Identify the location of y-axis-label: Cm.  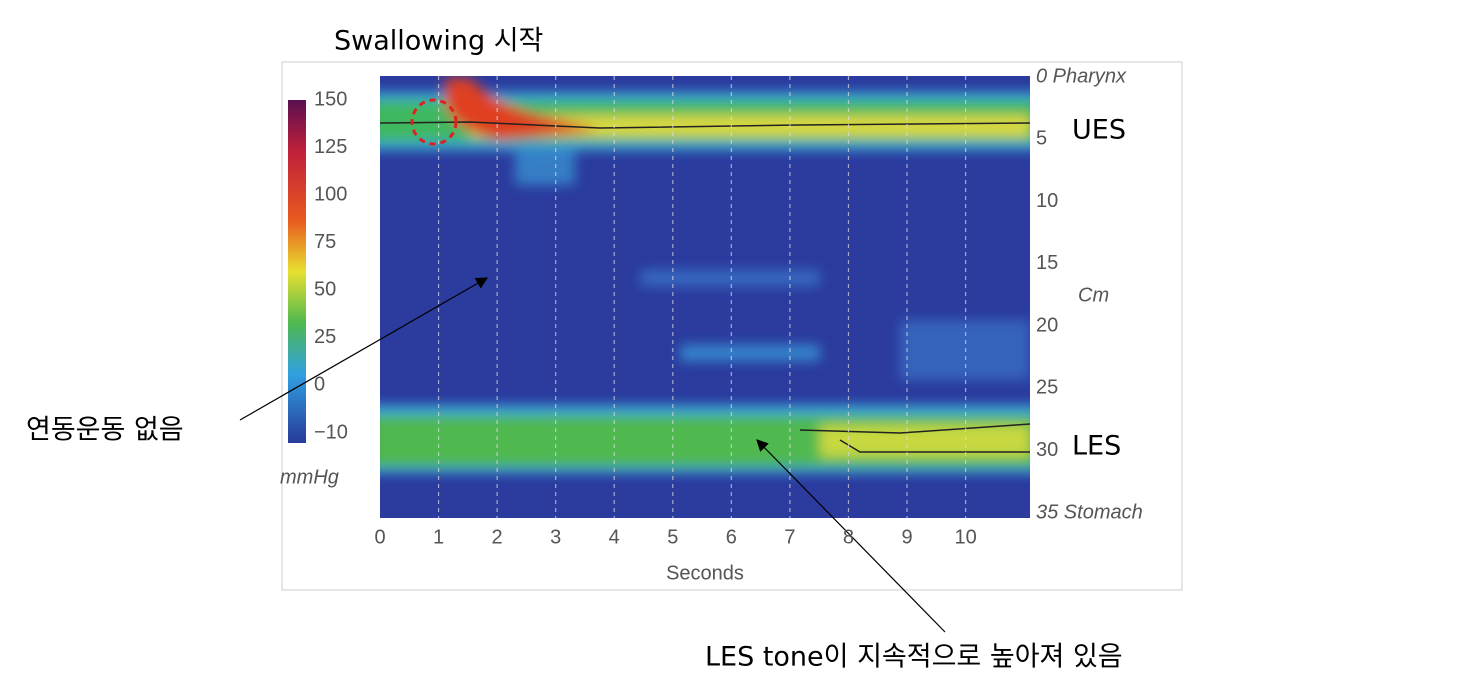
(1093, 295).